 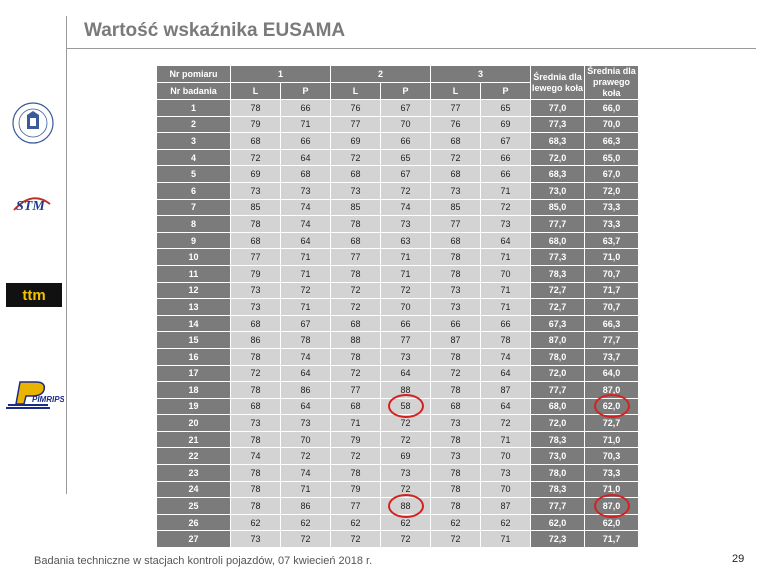 I want to click on avg-left-cell: 72,7, so click(x=557, y=290).